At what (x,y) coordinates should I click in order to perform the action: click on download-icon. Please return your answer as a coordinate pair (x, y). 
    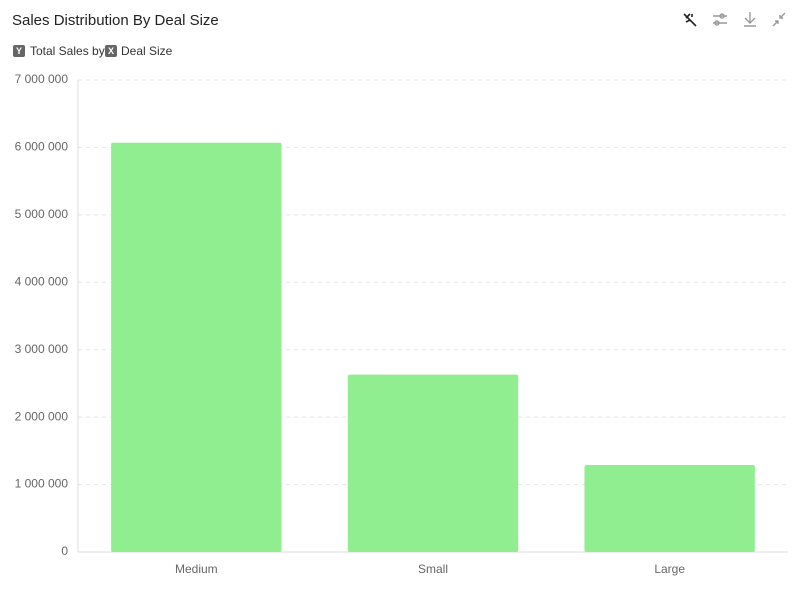
    Looking at the image, I should click on (750, 19).